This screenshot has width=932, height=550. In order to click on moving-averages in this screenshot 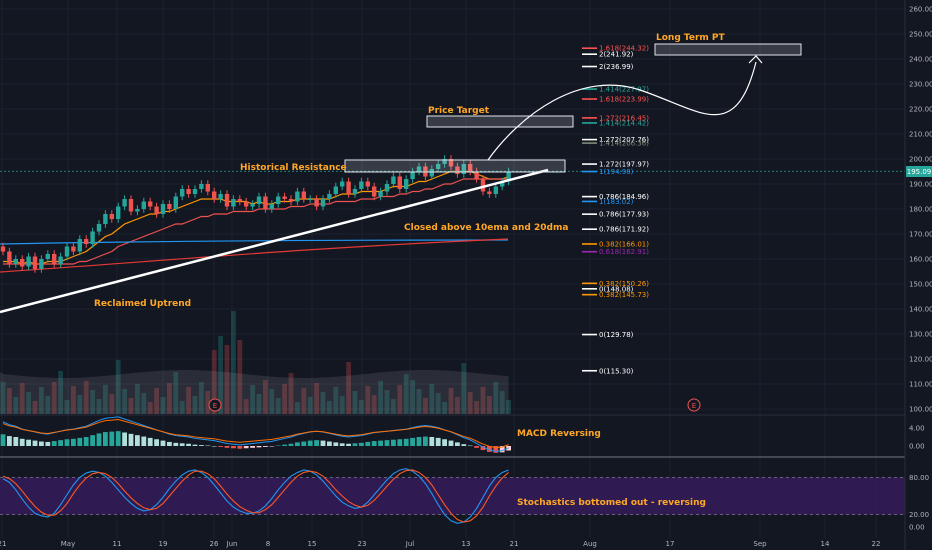, I will do `click(254, 221)`.